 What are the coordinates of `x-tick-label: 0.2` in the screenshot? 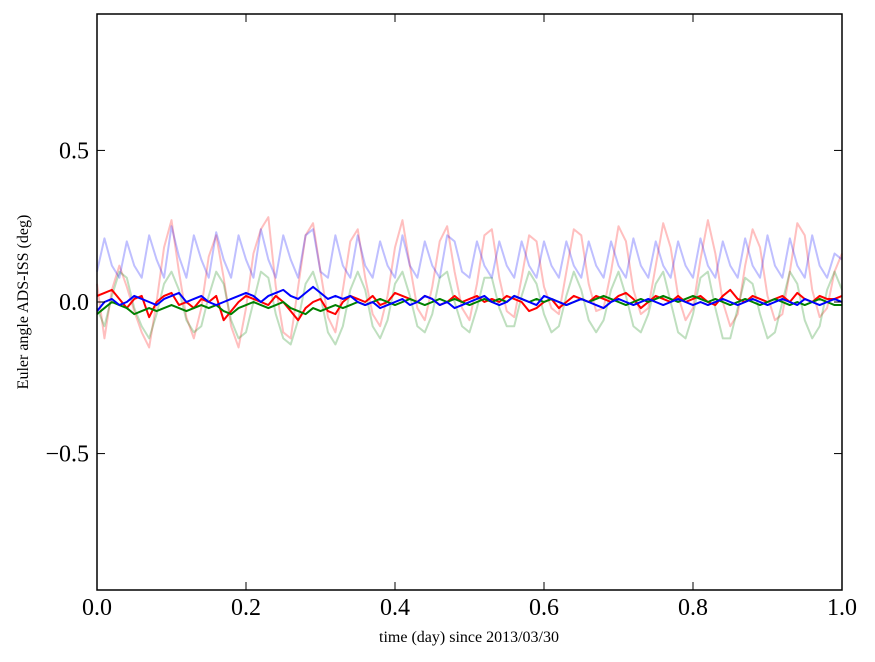 It's located at (246, 608).